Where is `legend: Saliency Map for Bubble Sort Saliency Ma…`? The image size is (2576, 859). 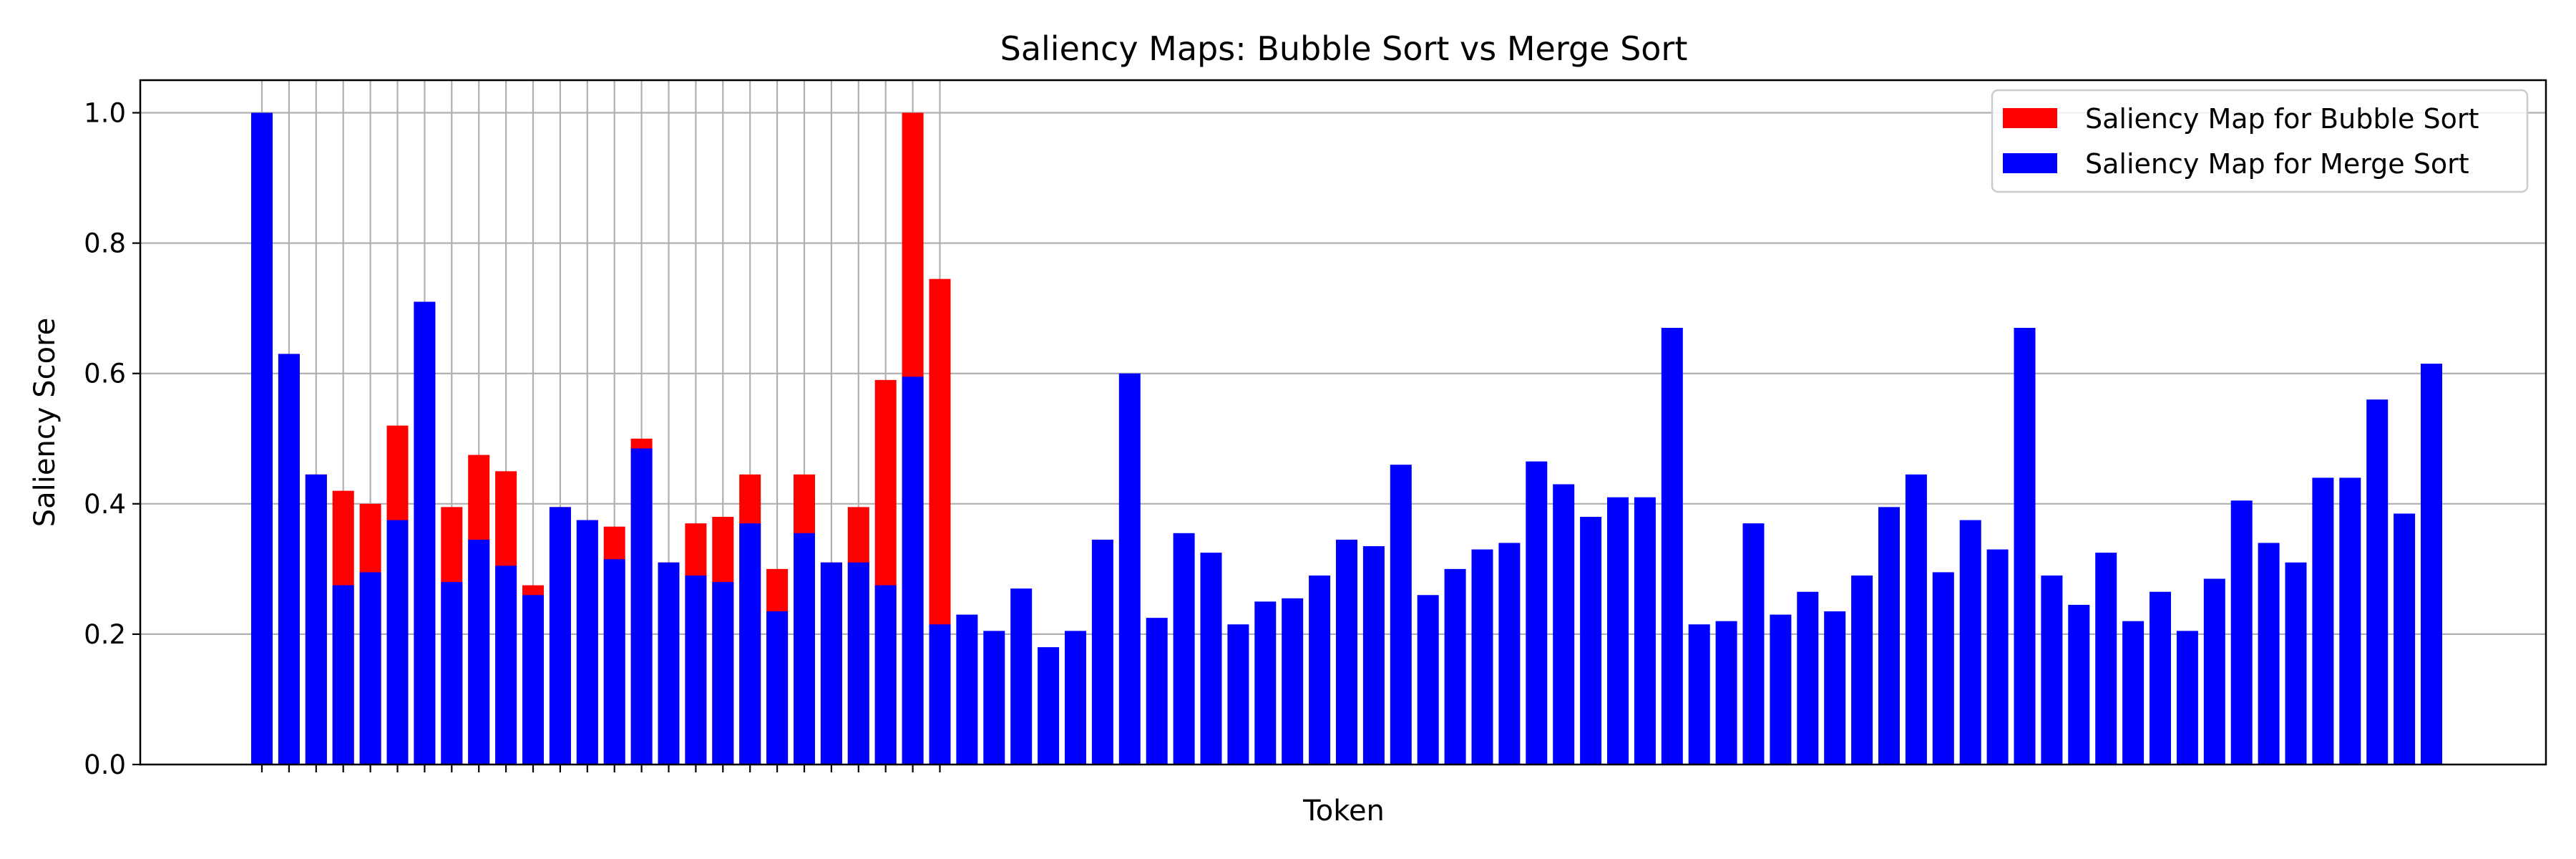
legend: Saliency Map for Bubble Sort Saliency Ma… is located at coordinates (2260, 141).